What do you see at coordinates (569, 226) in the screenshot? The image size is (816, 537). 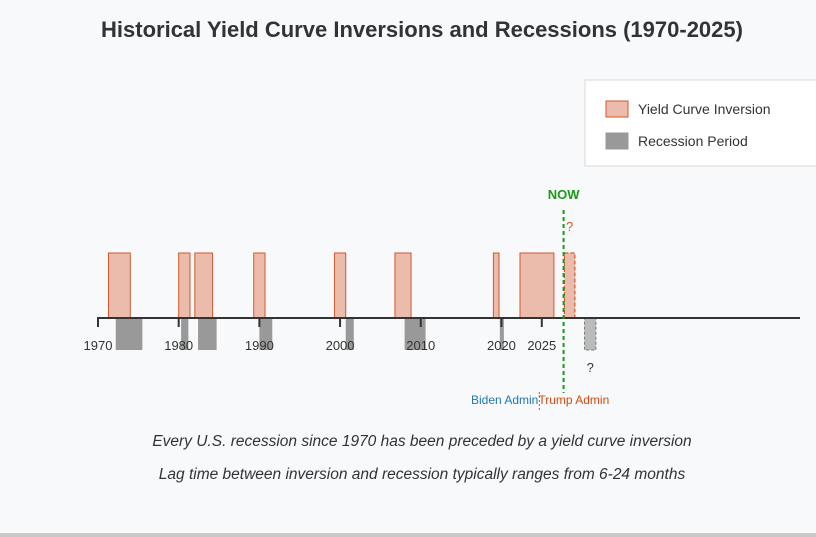 I see `projected-inversion-question: ?` at bounding box center [569, 226].